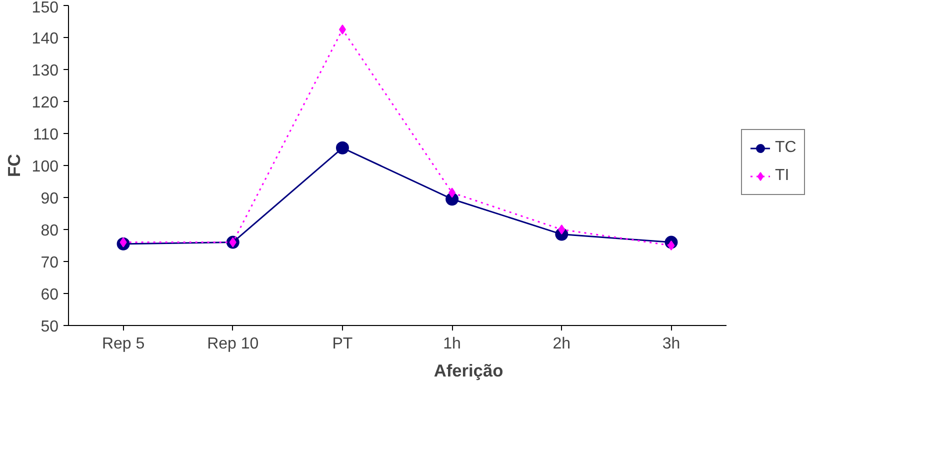 Image resolution: width=936 pixels, height=468 pixels. Describe the element at coordinates (233, 344) in the screenshot. I see `x-tick-label: Rep 10` at that location.